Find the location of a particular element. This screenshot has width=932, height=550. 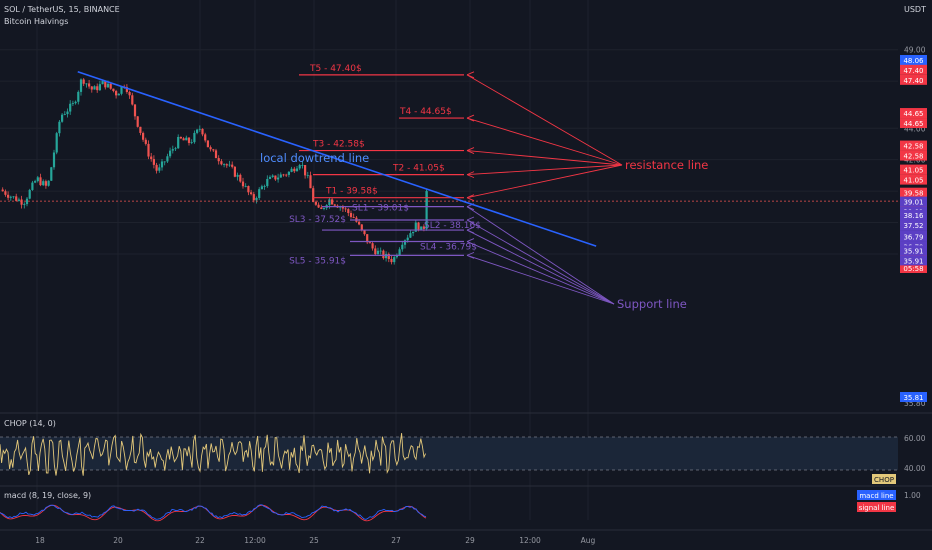

stop-axis-tag: 38.16 is located at coordinates (913, 216).